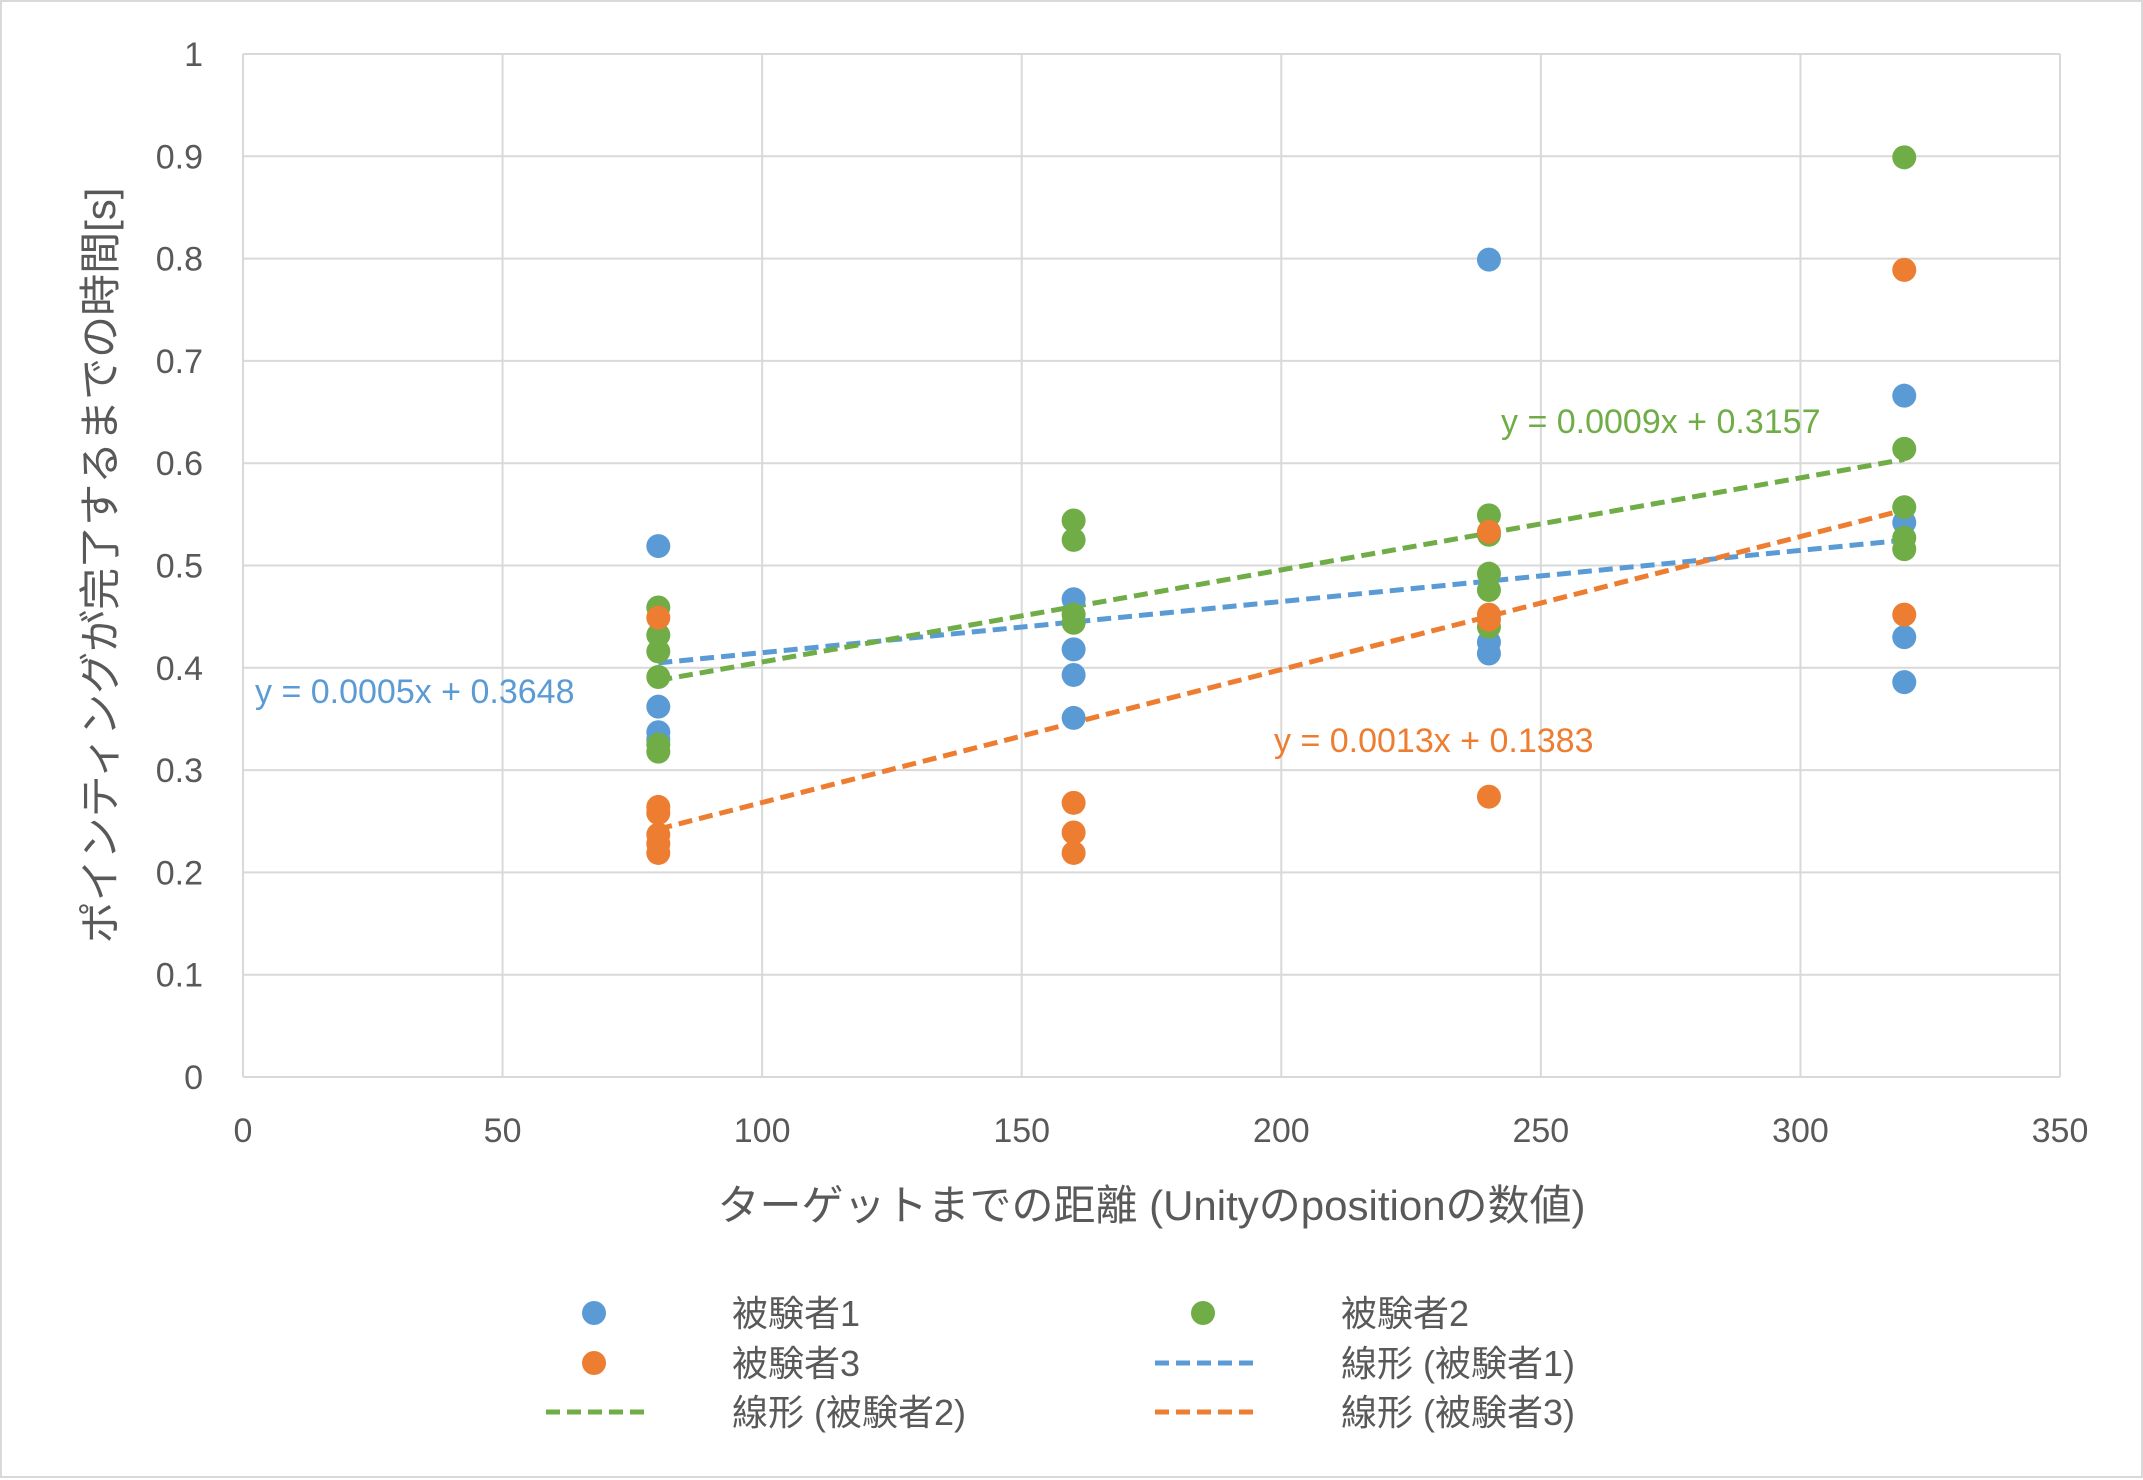  I want to click on legend-label: 線形 (被験者1), so click(1458, 1363).